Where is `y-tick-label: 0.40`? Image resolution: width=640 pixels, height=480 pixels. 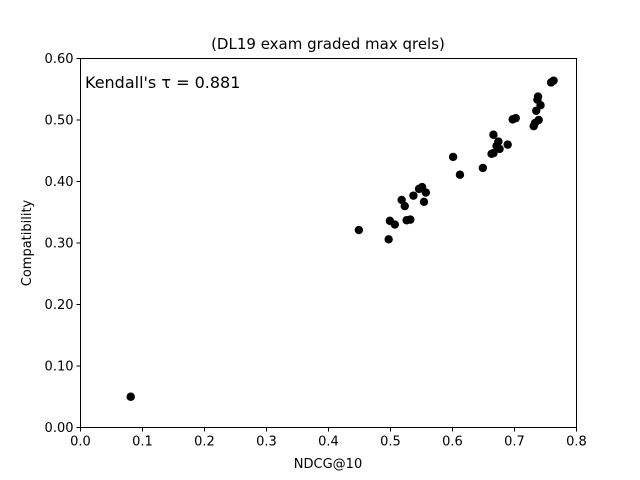 y-tick-label: 0.40 is located at coordinates (59, 182).